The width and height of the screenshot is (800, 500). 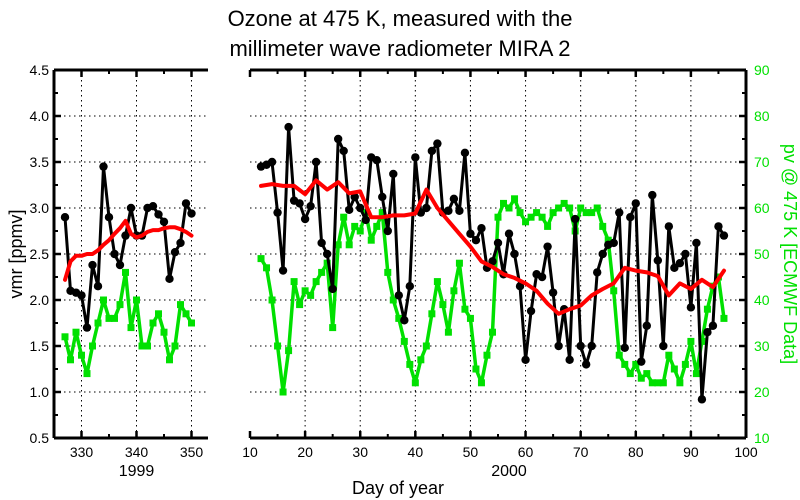 I want to click on x-tick-label: 90, so click(x=691, y=452).